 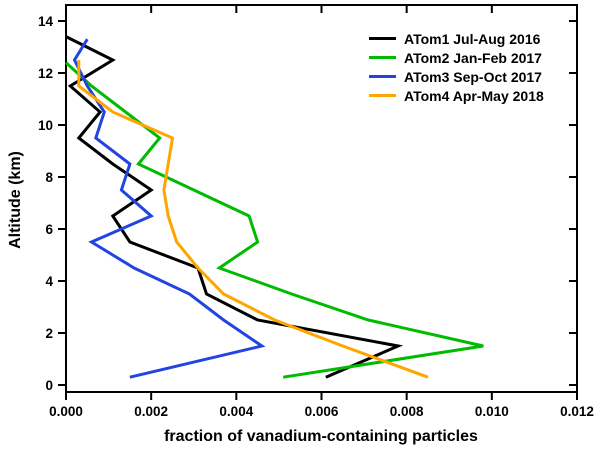 What do you see at coordinates (49, 333) in the screenshot?
I see `y-tick-label: 2` at bounding box center [49, 333].